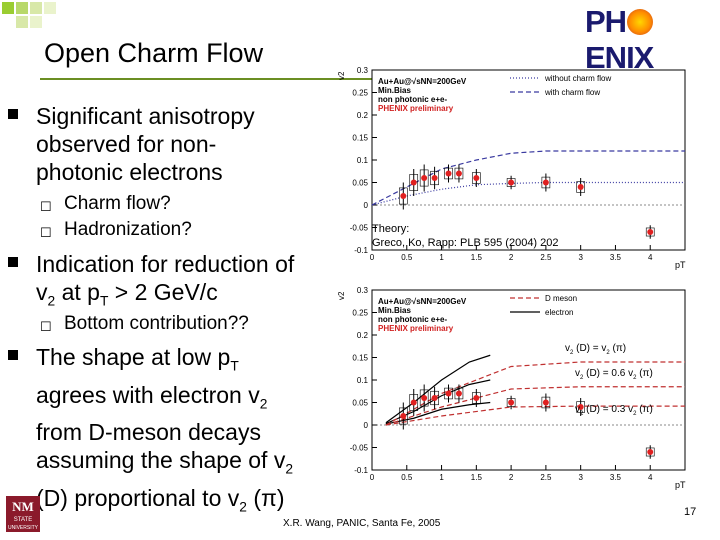 This screenshot has height=540, width=720. Describe the element at coordinates (23, 520) in the screenshot. I see `svg-text: STATE` at that location.